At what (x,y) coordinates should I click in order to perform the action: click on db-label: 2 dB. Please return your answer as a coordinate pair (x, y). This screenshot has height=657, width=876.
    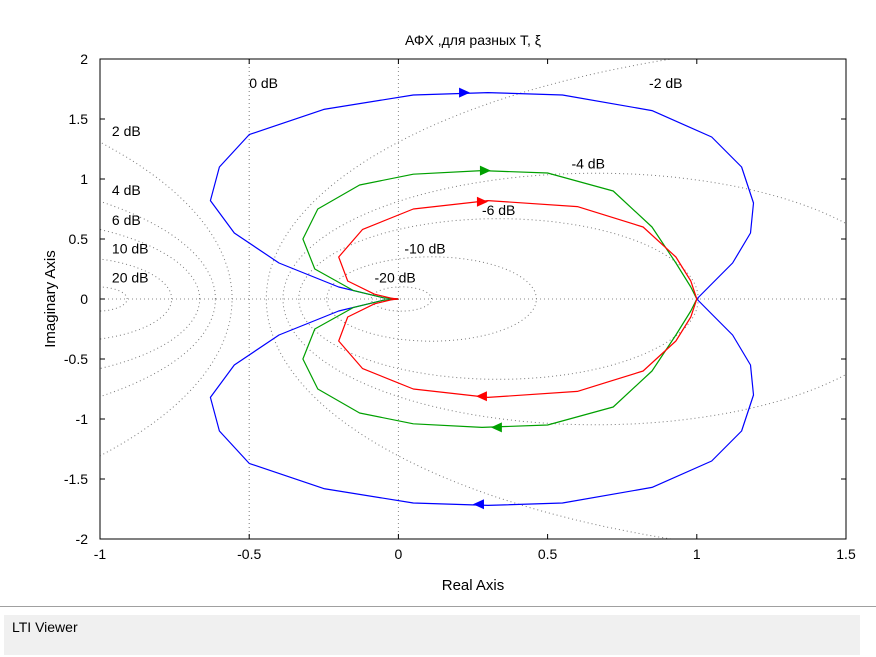
    Looking at the image, I should click on (126, 131).